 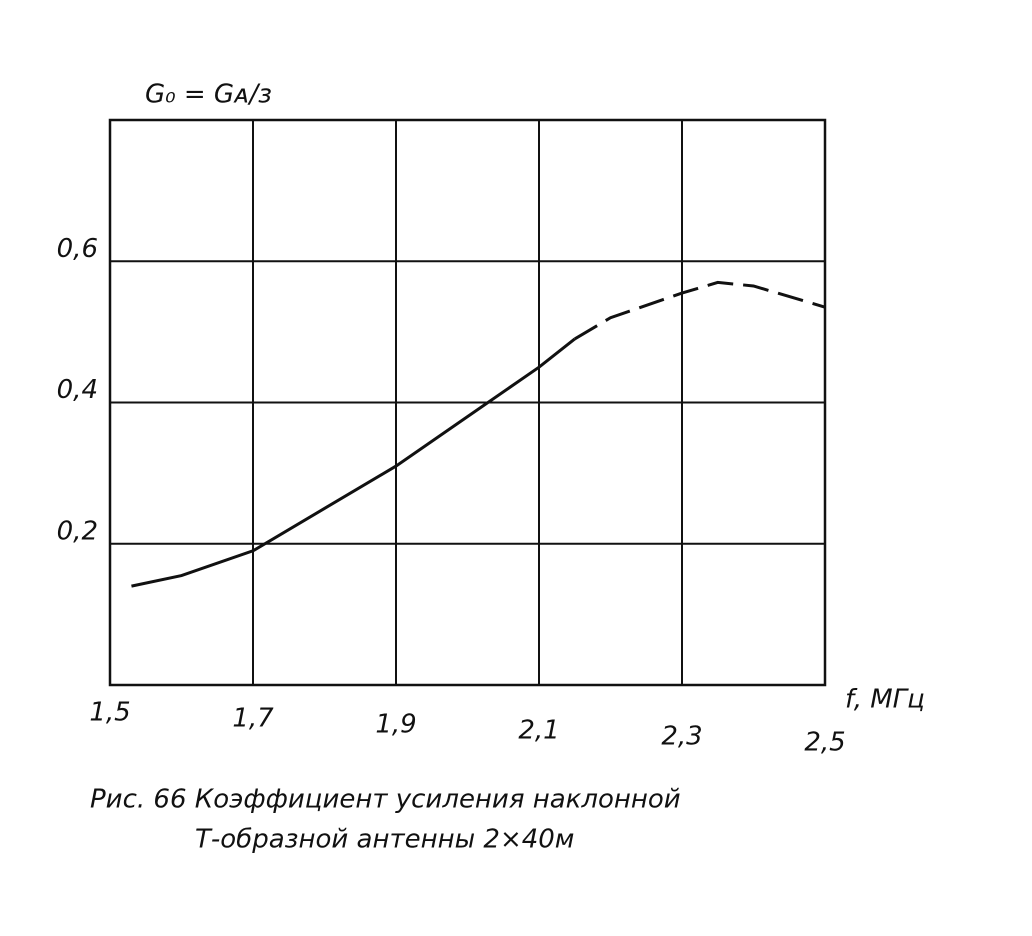 What do you see at coordinates (384, 840) in the screenshot?
I see `caption-line: Т-образной антенны 2×40м` at bounding box center [384, 840].